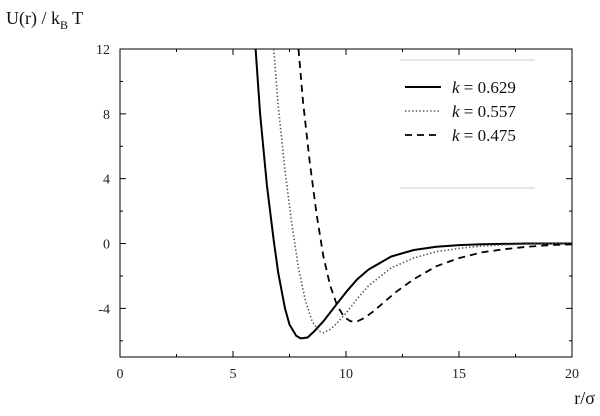  What do you see at coordinates (572, 374) in the screenshot?
I see `x-tick-label: 20` at bounding box center [572, 374].